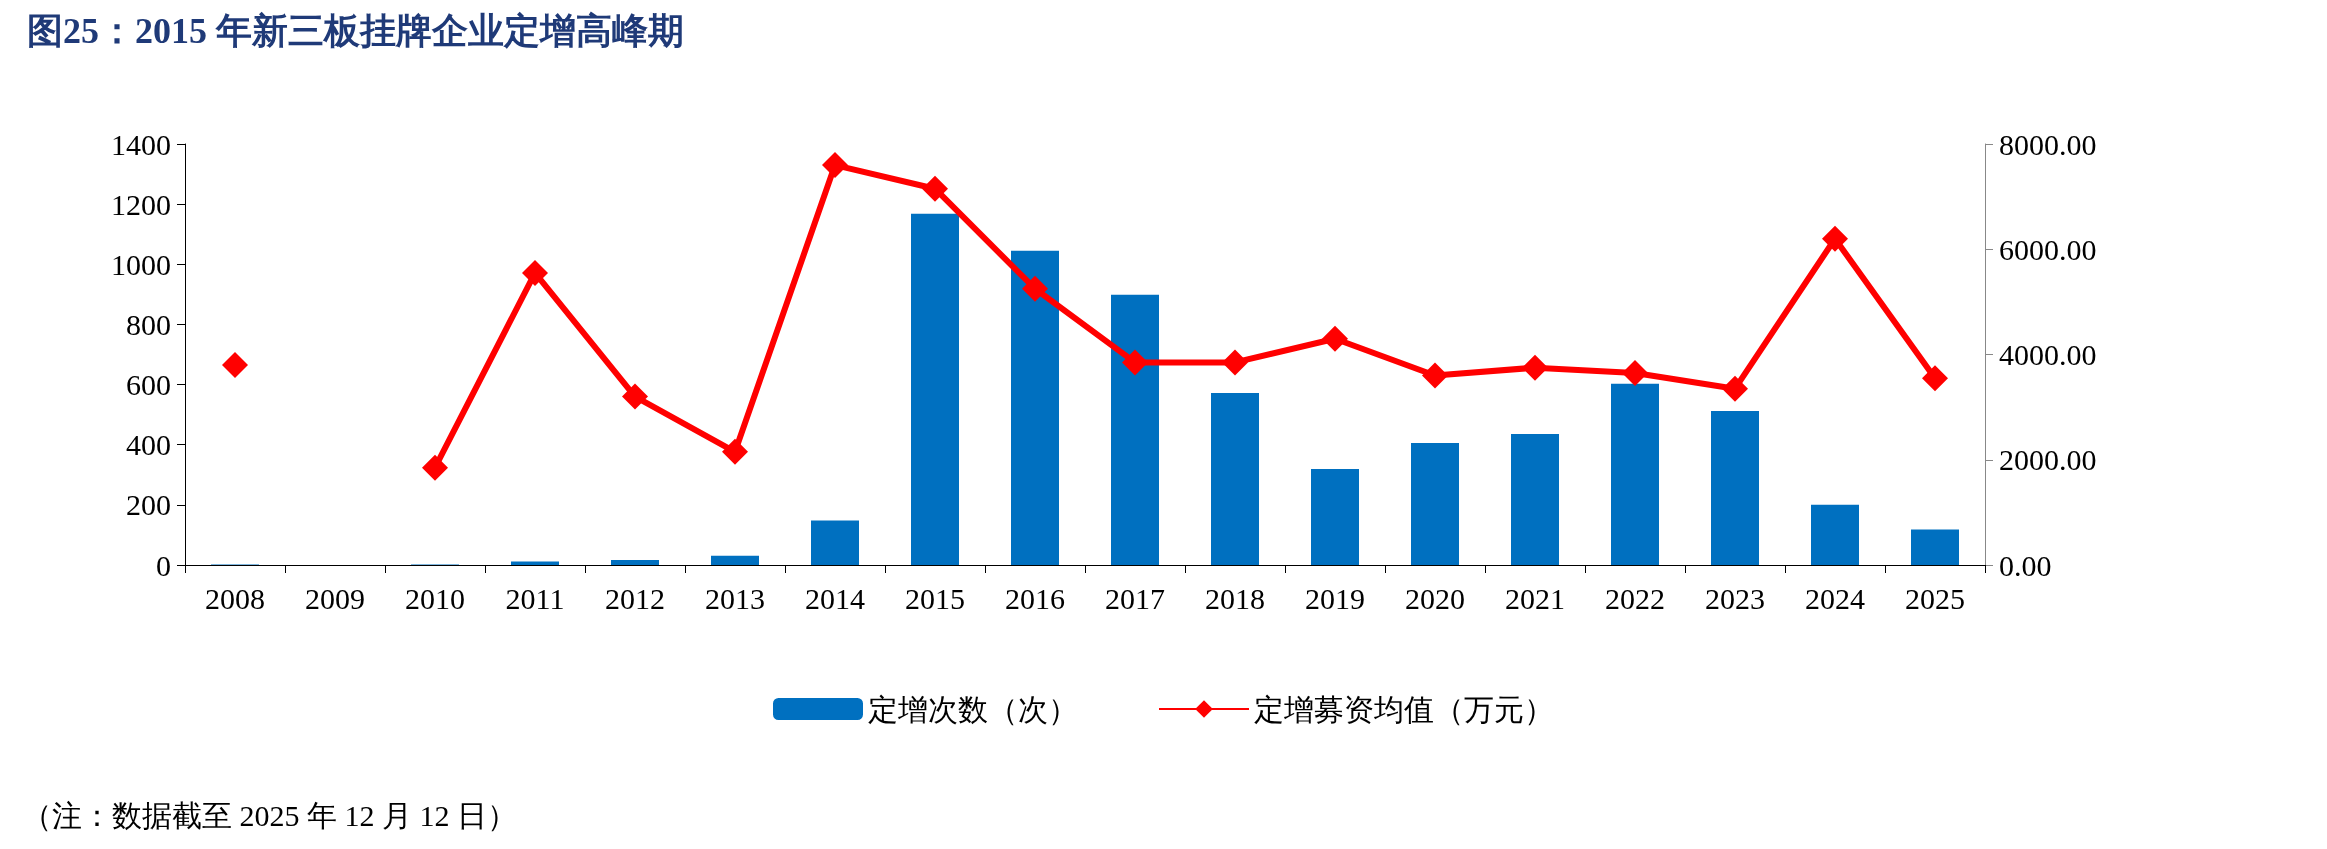  Describe the element at coordinates (635, 598) in the screenshot. I see `x-tick-label: 2012` at that location.